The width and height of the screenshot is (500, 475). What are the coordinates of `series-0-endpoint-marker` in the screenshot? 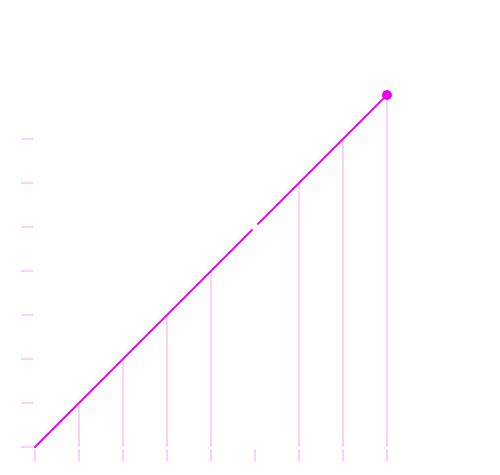 It's located at (387, 95).